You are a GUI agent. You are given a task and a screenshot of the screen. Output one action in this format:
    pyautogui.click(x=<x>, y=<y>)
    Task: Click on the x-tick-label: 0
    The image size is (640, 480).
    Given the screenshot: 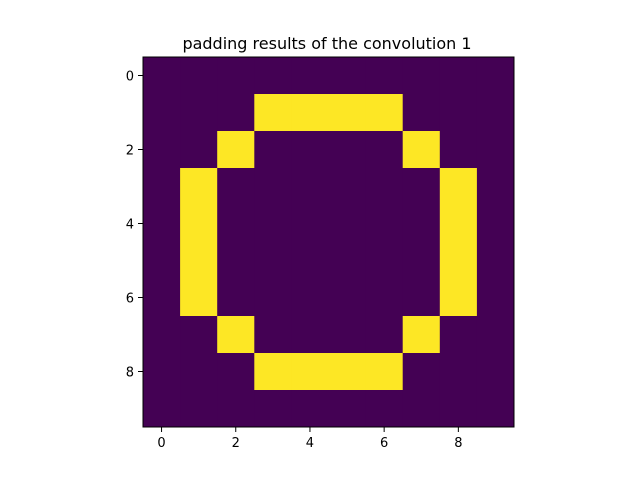 What is the action you would take?
    pyautogui.click(x=161, y=443)
    